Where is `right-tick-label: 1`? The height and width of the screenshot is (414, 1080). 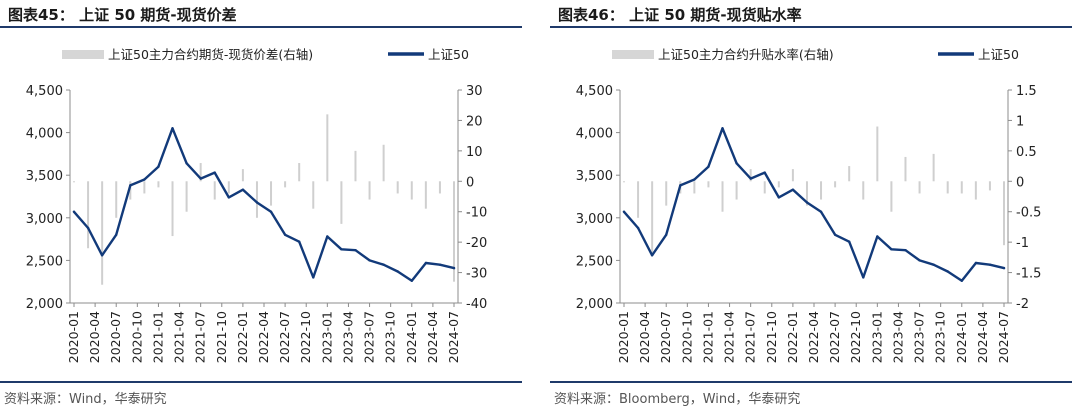
right-tick-label: 1 is located at coordinates (1020, 121).